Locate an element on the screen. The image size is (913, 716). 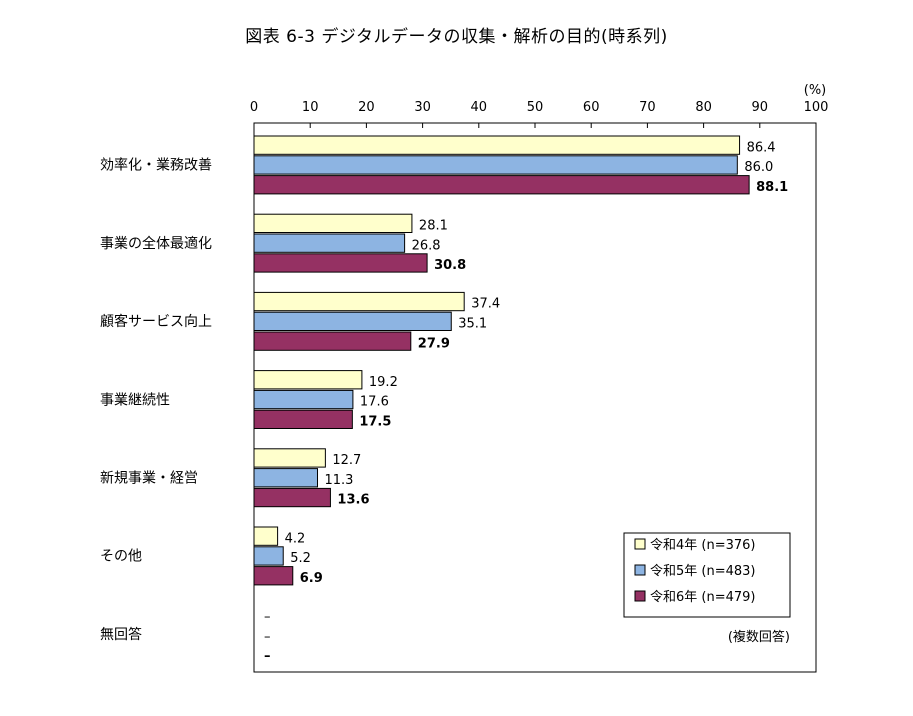
x-tick-label: 10 is located at coordinates (310, 107).